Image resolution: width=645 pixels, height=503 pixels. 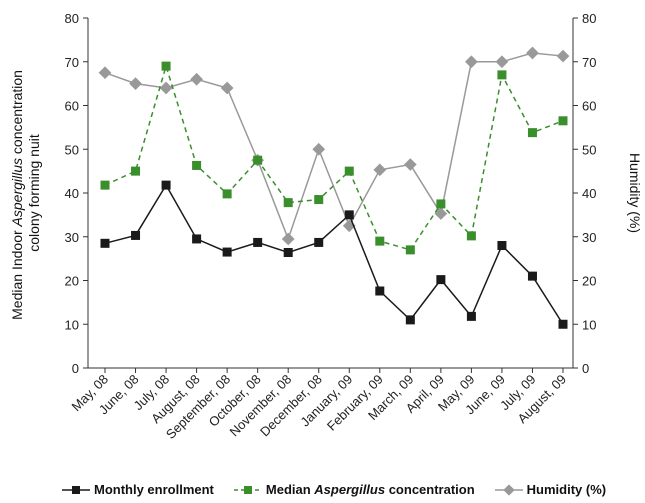 I want to click on left-tick-group: 0 10 20 30 40 50 60 70 80, so click(x=76, y=193).